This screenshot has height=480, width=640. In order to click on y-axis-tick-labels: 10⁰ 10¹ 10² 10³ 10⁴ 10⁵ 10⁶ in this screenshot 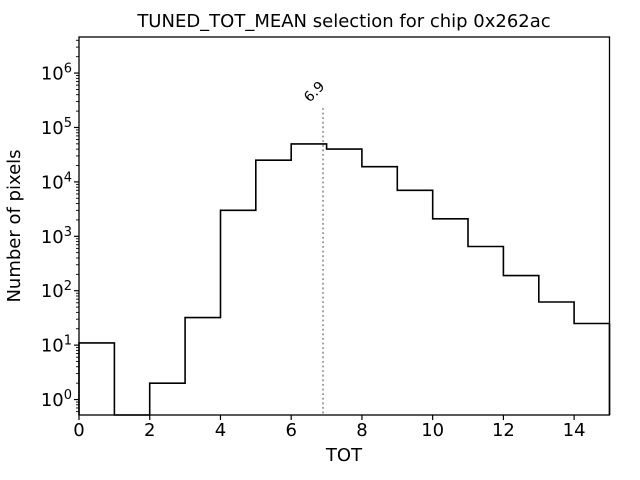, I will do `click(56, 236)`.